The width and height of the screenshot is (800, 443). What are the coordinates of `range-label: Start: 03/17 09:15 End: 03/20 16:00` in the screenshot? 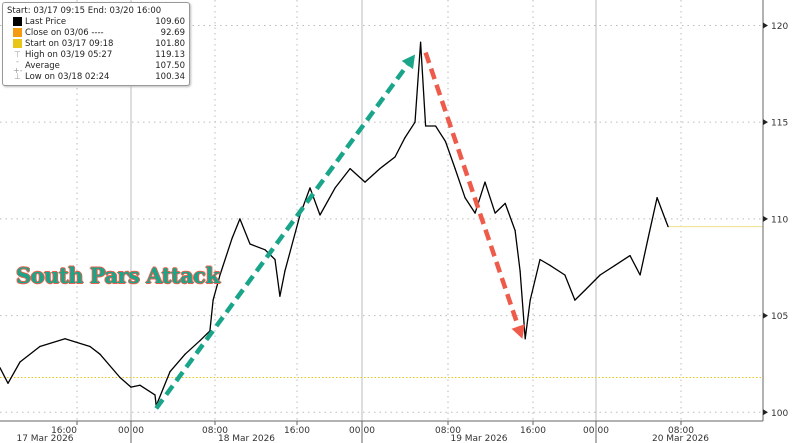 It's located at (84, 10).